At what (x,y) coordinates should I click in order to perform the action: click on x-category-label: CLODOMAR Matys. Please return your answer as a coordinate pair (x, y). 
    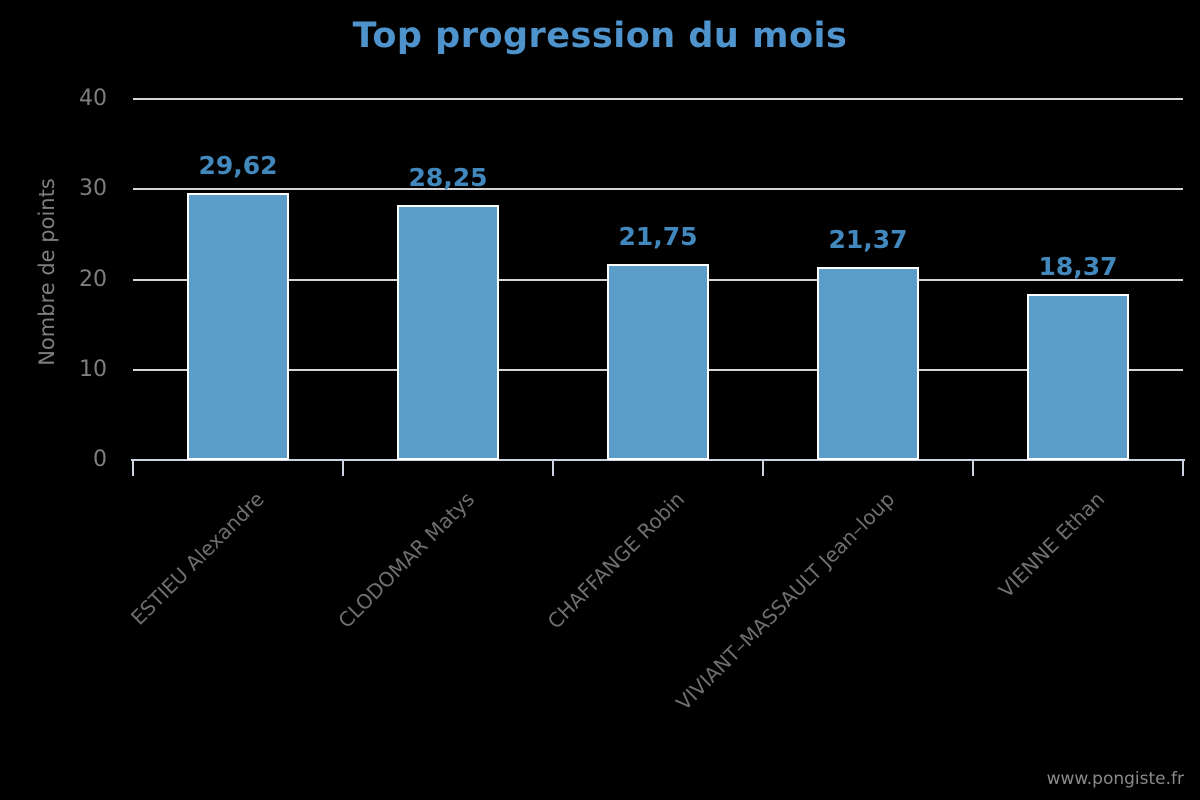
    Looking at the image, I should click on (406, 560).